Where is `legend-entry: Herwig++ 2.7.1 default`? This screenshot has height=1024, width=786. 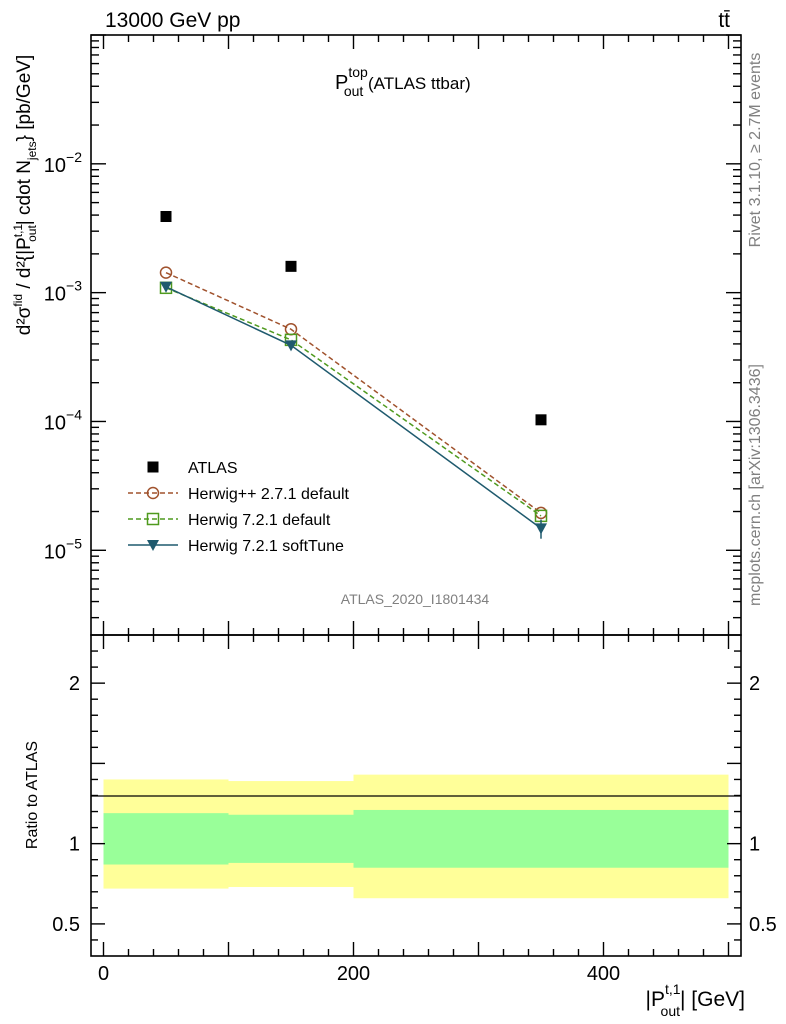 legend-entry: Herwig++ 2.7.1 default is located at coordinates (239, 494).